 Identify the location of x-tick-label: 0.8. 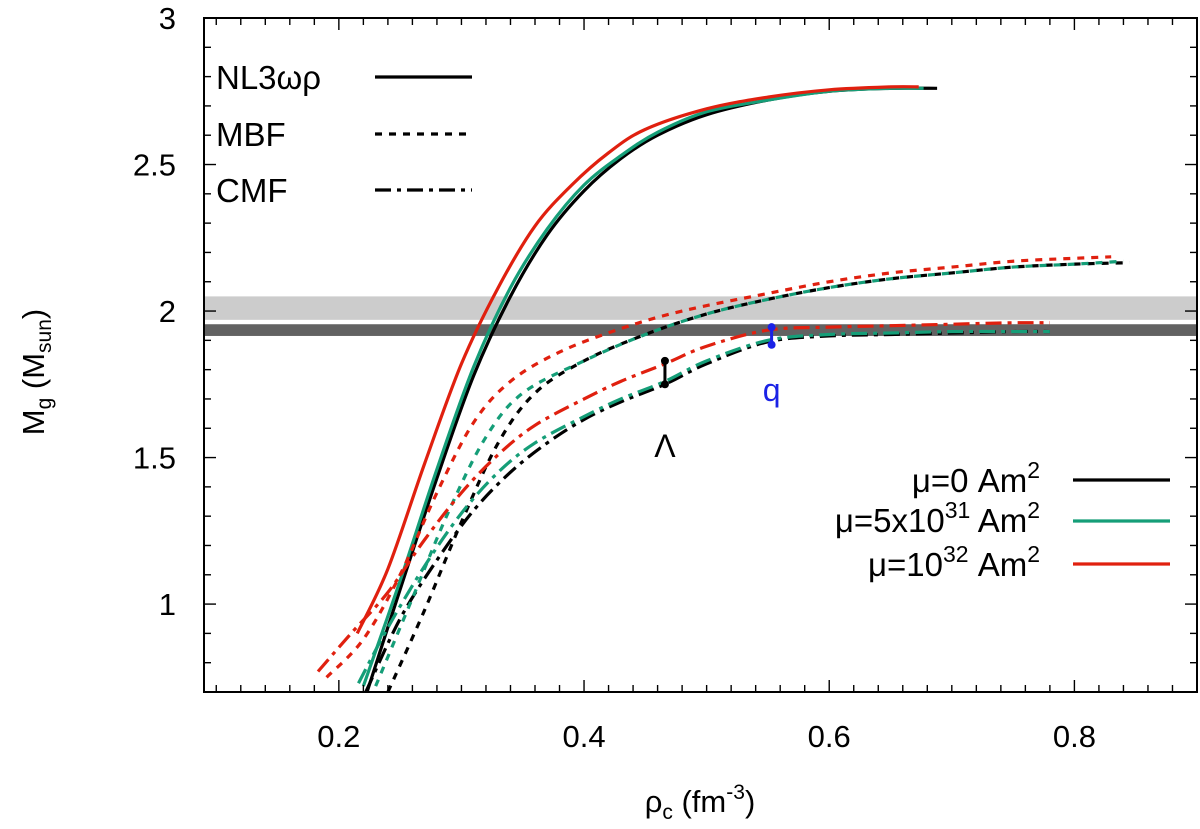
(1074, 736).